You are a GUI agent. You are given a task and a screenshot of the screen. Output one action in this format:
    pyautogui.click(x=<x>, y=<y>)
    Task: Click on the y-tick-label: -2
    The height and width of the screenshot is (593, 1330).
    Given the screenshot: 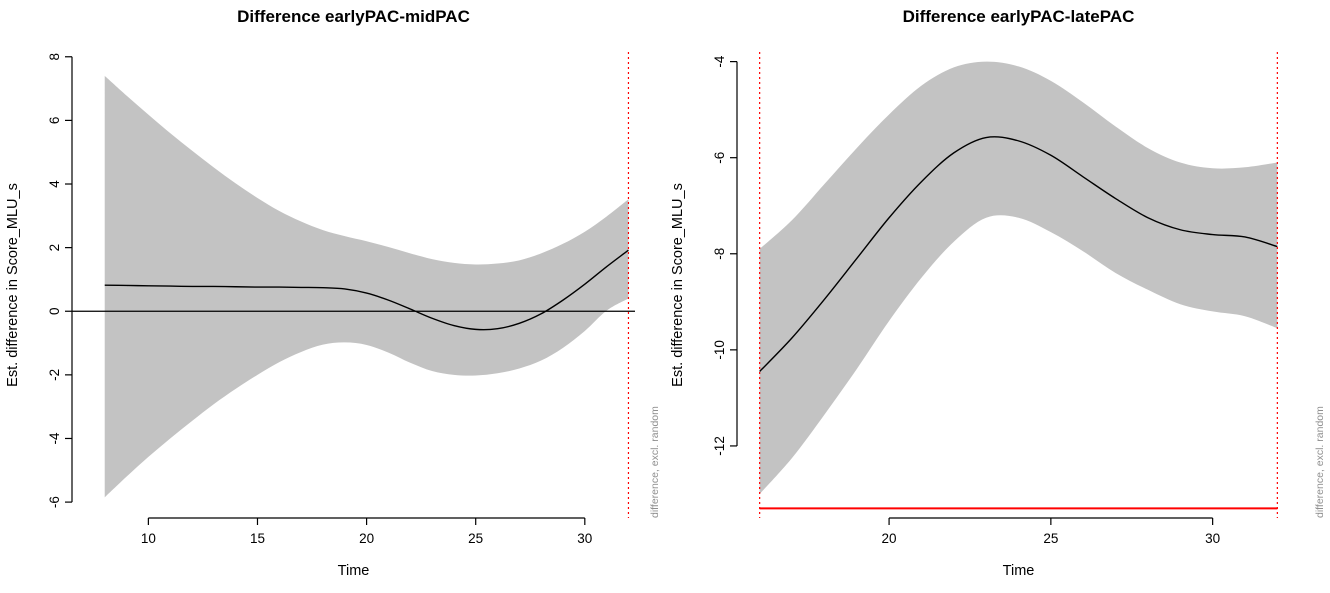 What is the action you would take?
    pyautogui.click(x=54, y=375)
    